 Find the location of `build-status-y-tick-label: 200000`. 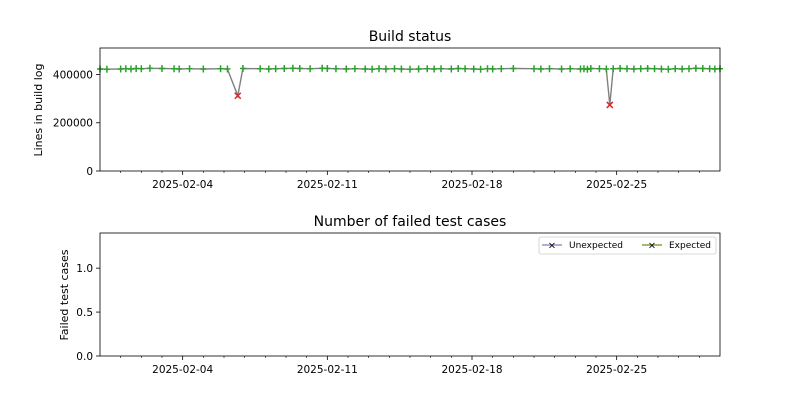

build-status-y-tick-label: 200000 is located at coordinates (73, 124).